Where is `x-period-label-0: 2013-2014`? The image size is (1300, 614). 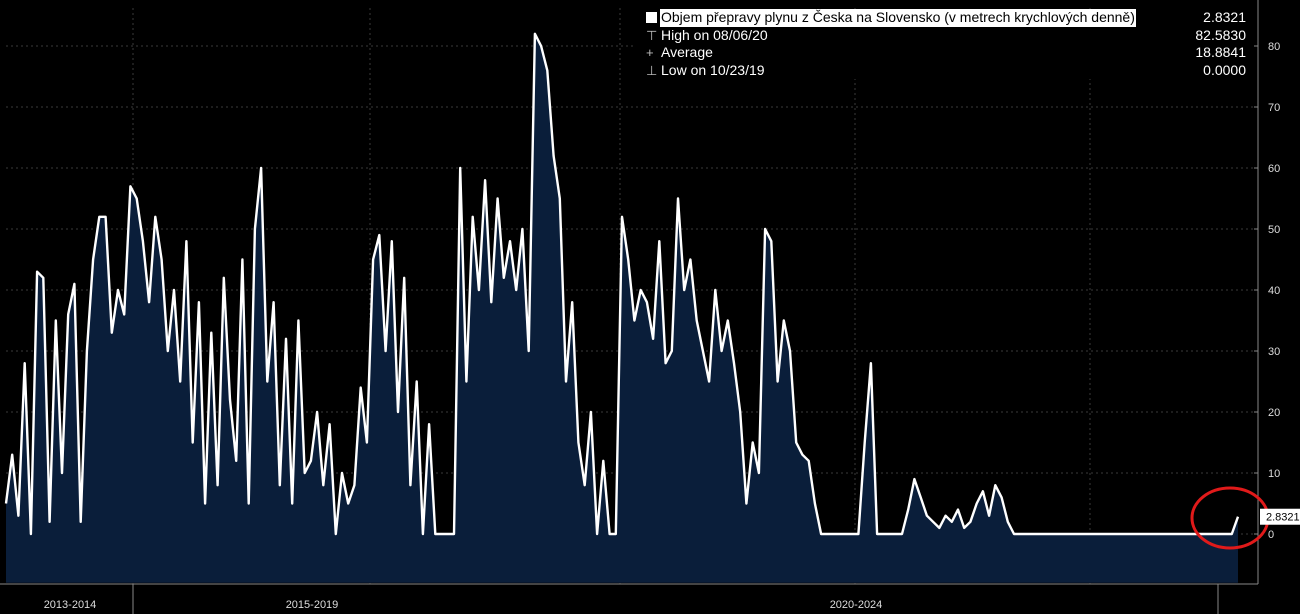 x-period-label-0: 2013-2014 is located at coordinates (70, 605).